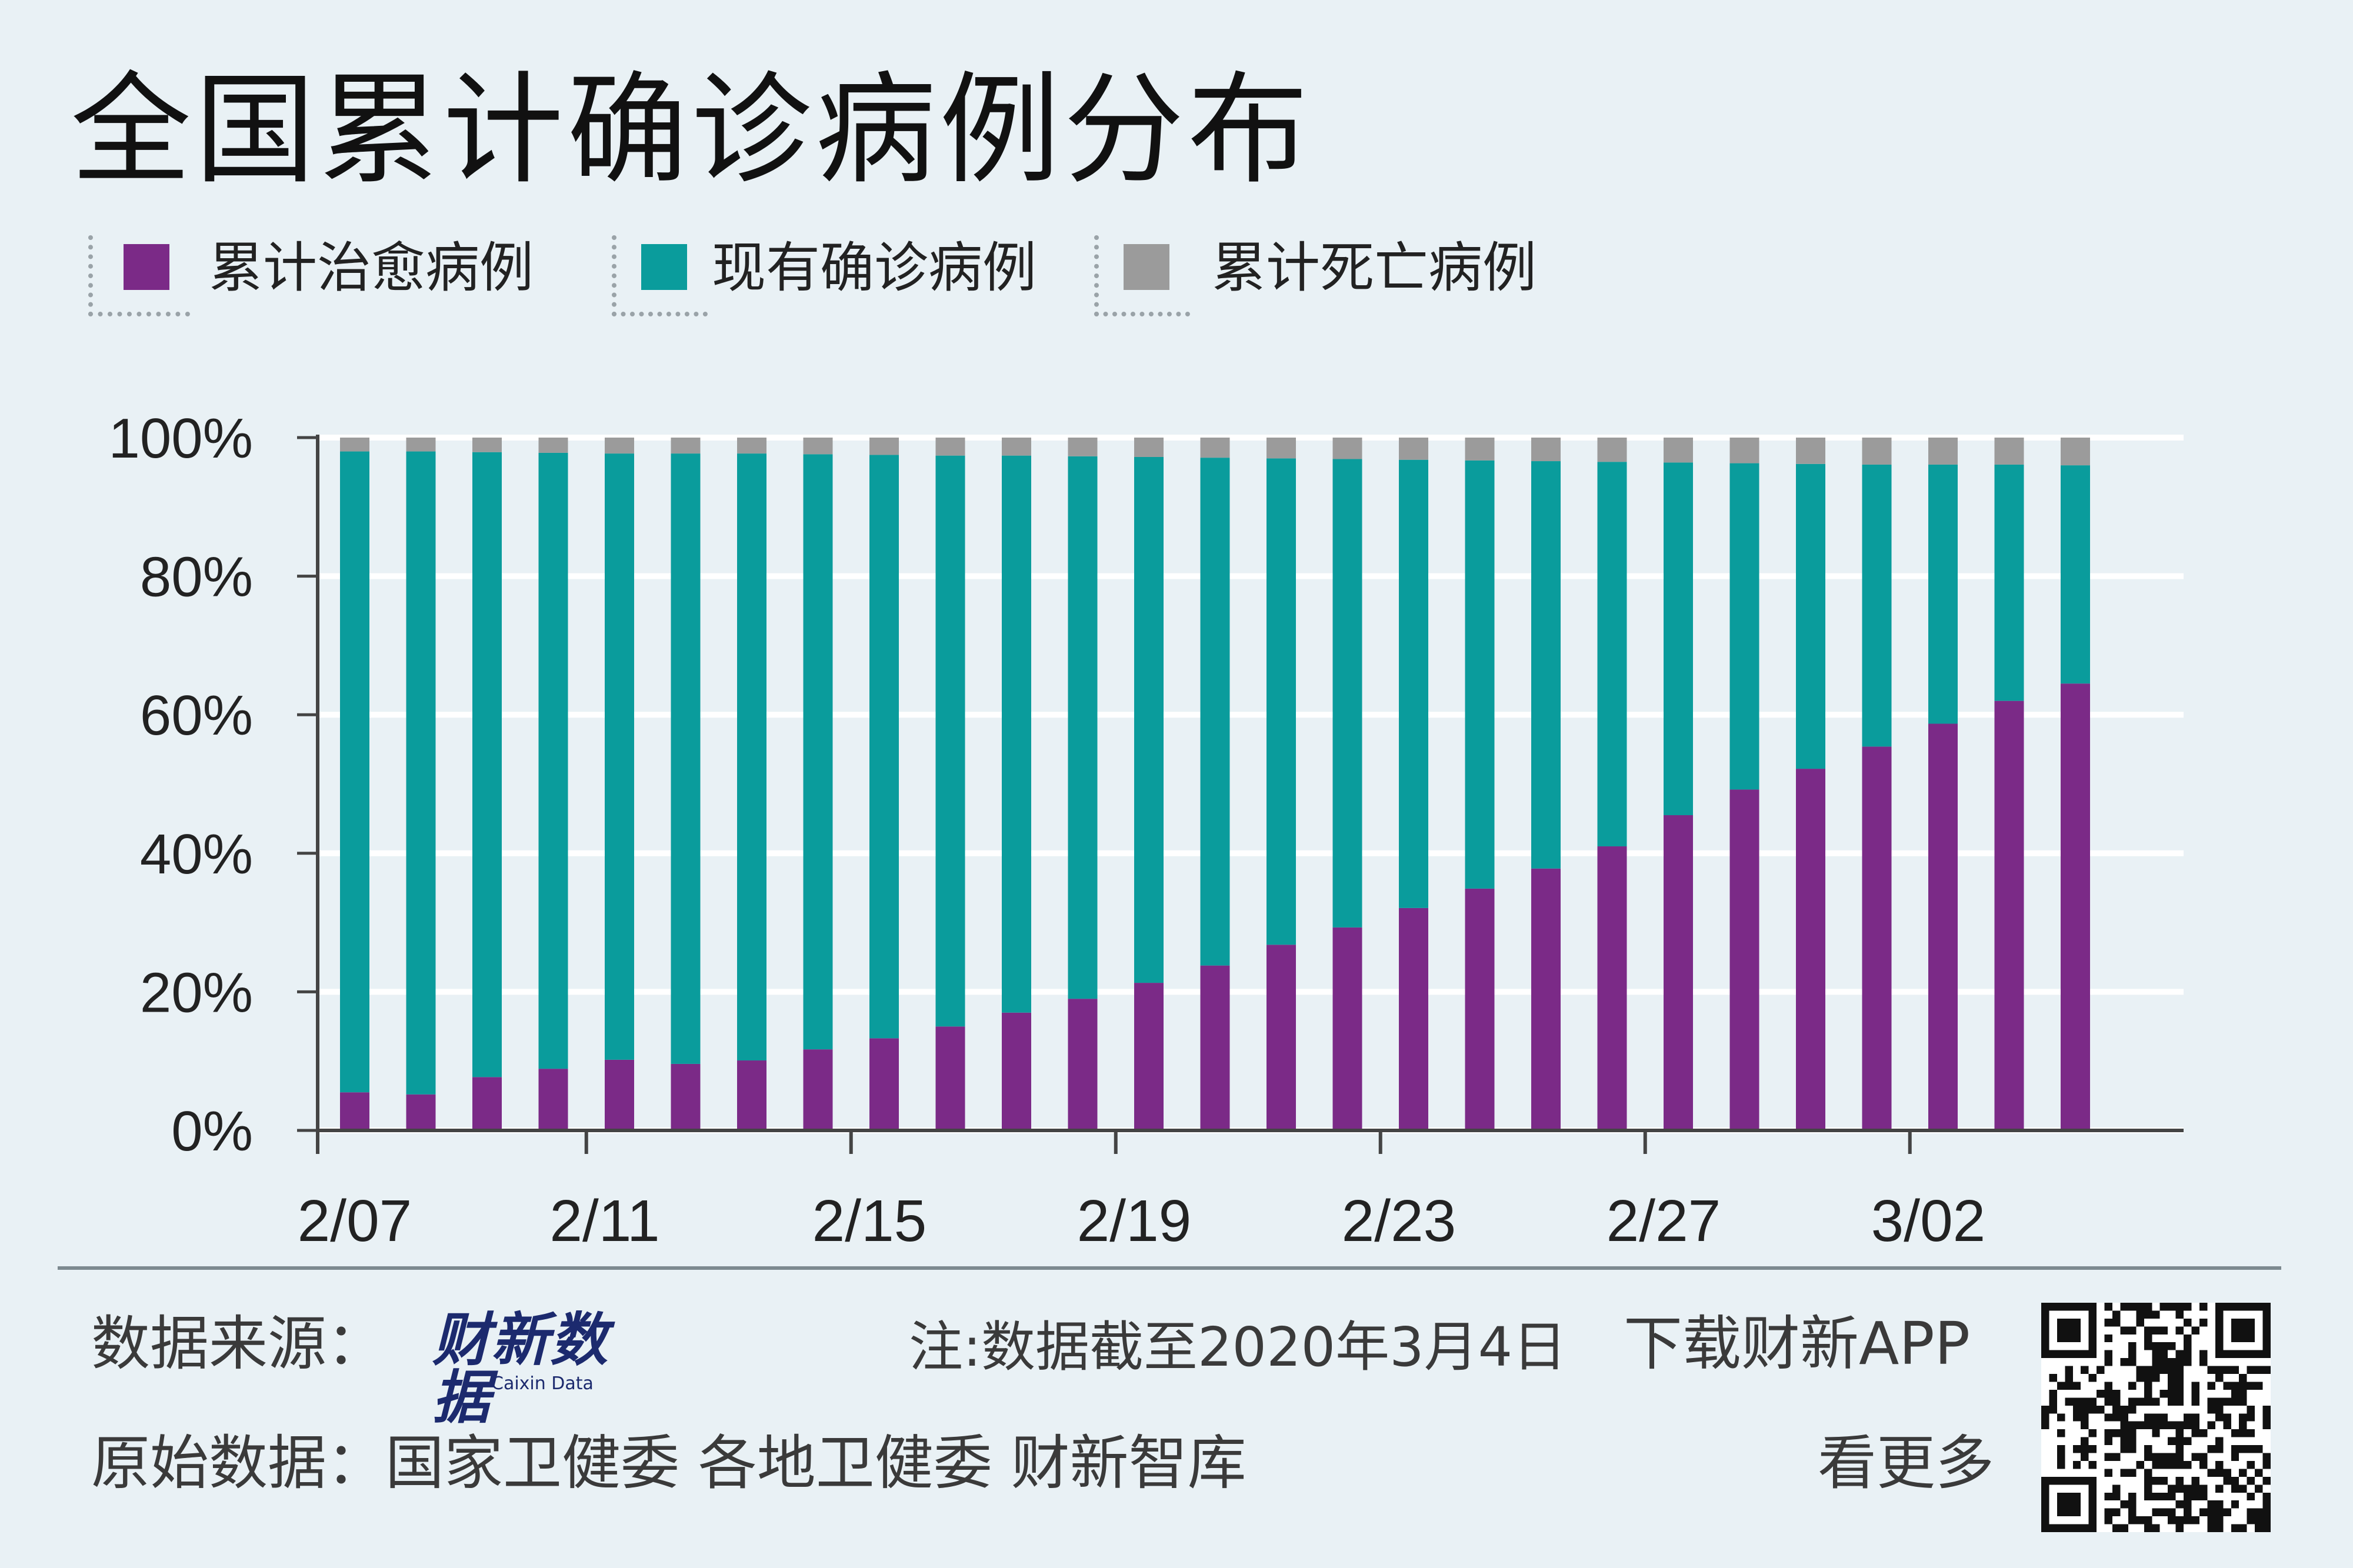 The height and width of the screenshot is (1568, 2353). Describe the element at coordinates (355, 1221) in the screenshot. I see `x-tick-label: 2/07` at that location.